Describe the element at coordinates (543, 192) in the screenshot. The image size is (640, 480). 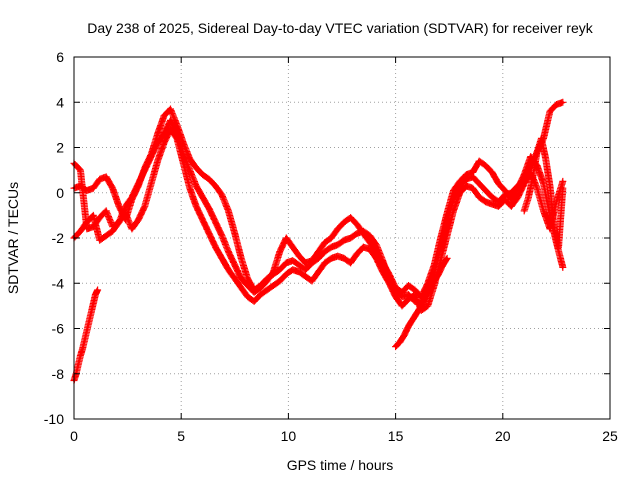
I see `series-track-f` at that location.